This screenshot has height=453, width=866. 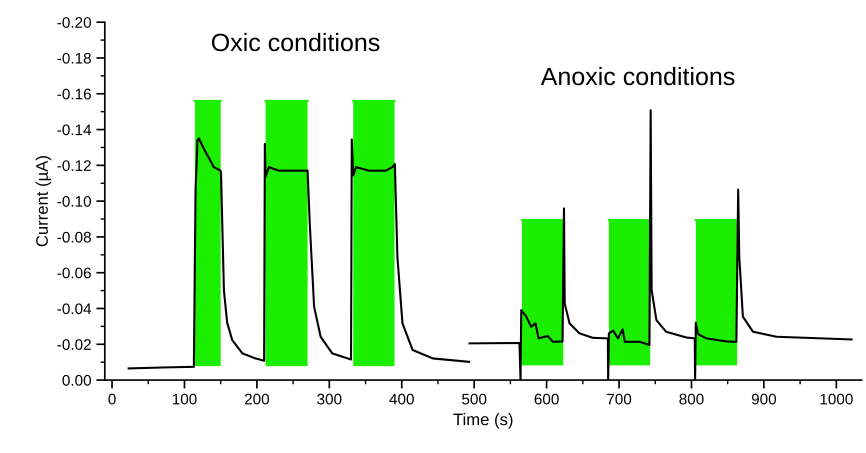 What do you see at coordinates (74, 58) in the screenshot?
I see `y-tick-label: -0.18` at bounding box center [74, 58].